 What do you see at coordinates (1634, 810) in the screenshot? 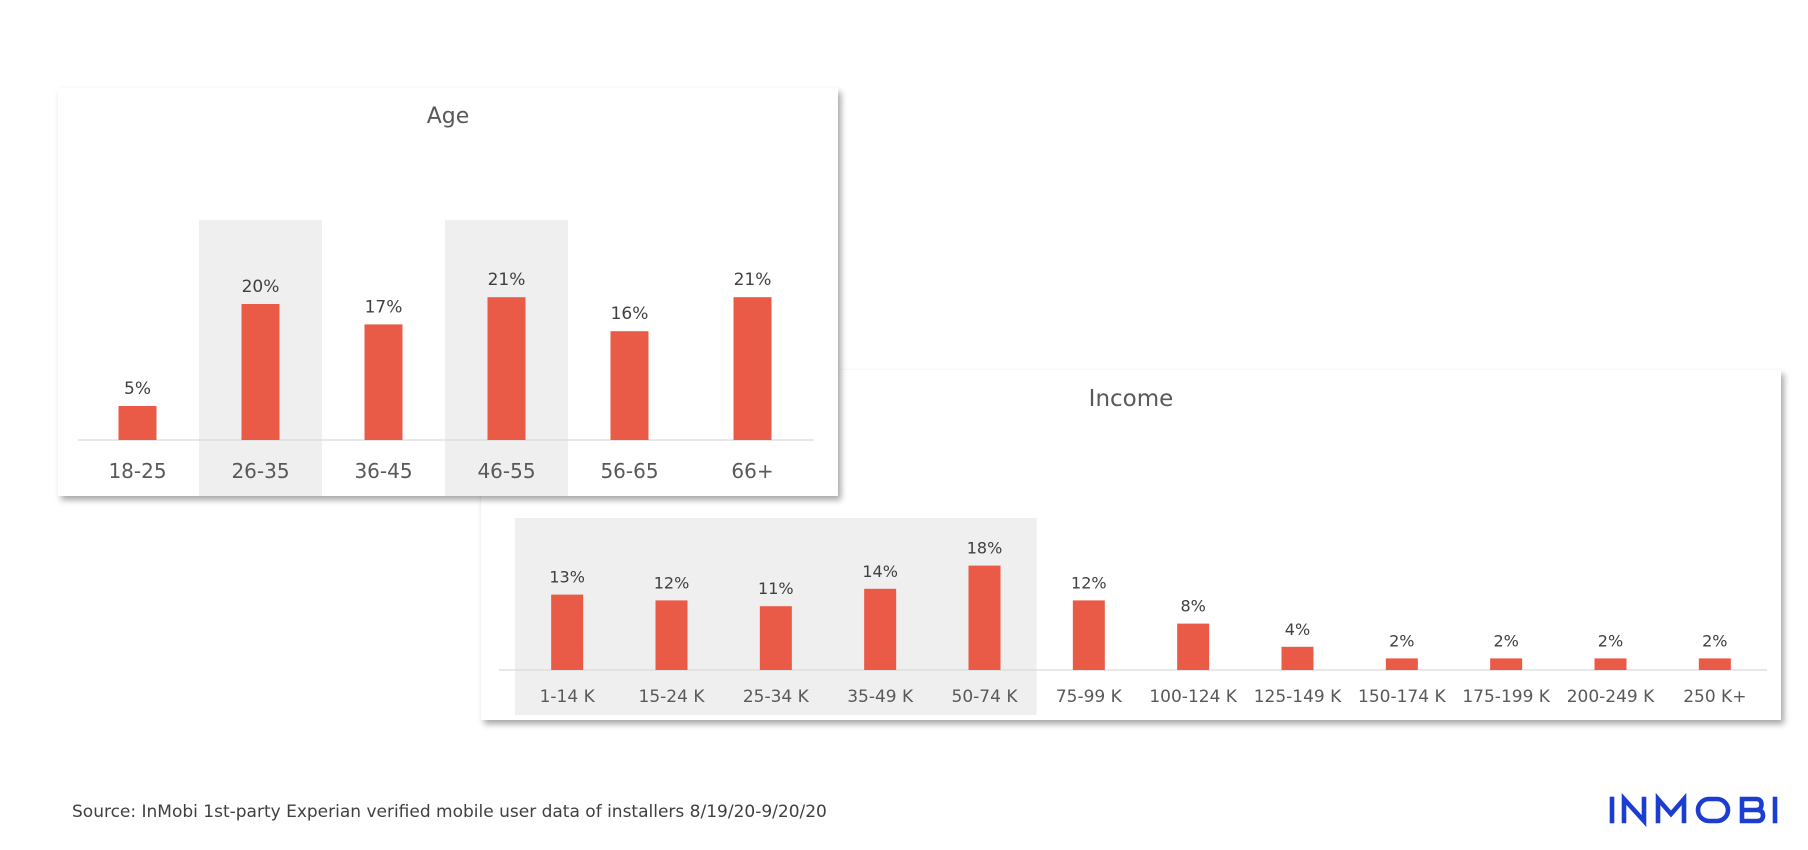
I see `logo-letter-n` at bounding box center [1634, 810].